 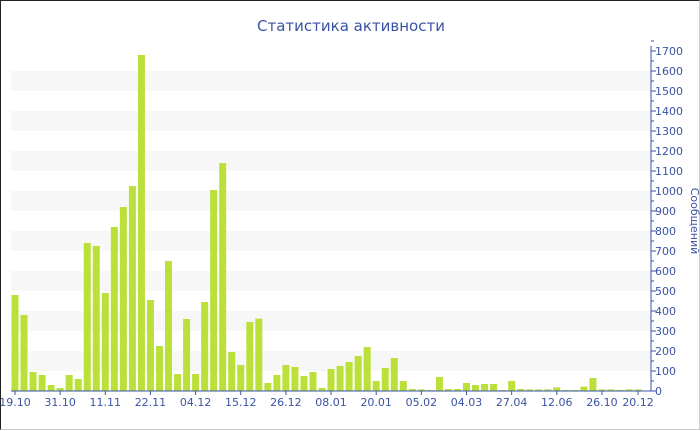 What do you see at coordinates (665, 291) in the screenshot?
I see `y-tick-label: 500` at bounding box center [665, 291].